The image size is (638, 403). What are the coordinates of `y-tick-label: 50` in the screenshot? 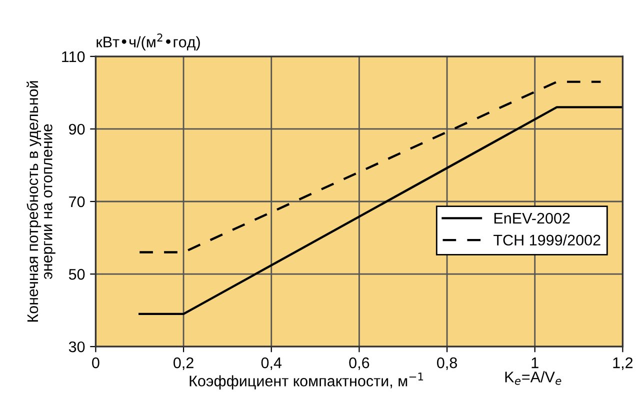 It's located at (76, 274).